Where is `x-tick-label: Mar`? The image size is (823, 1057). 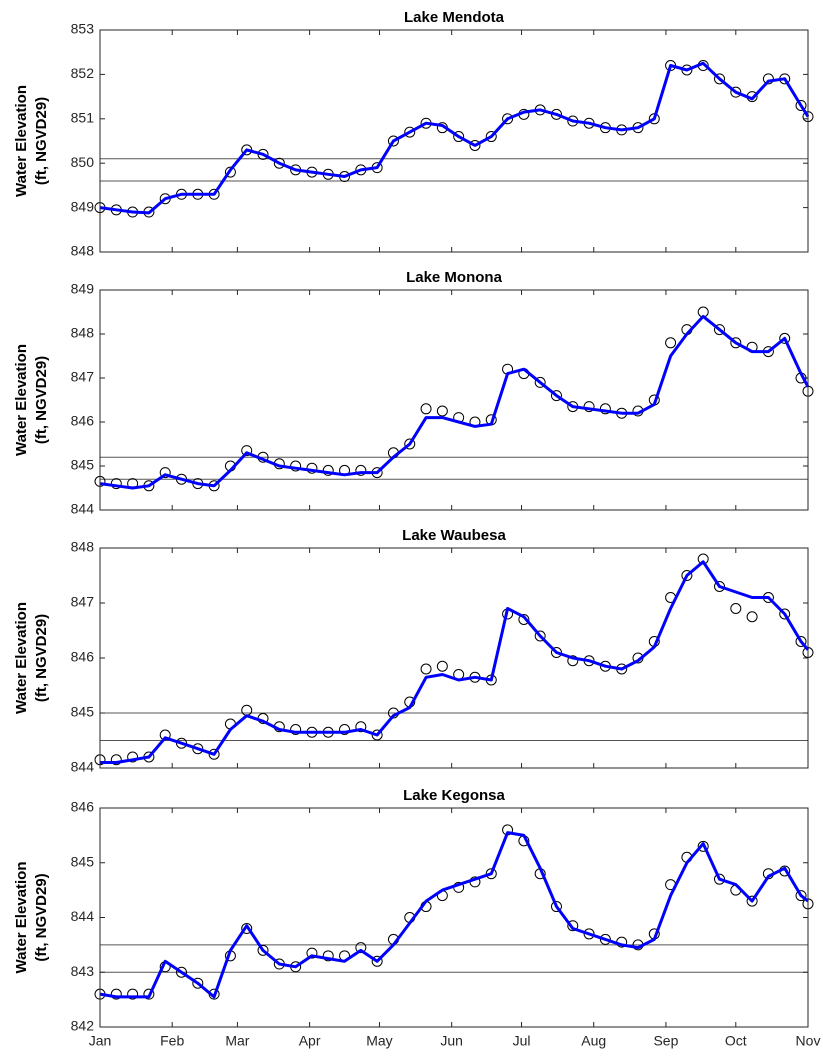 x-tick-label: Mar is located at coordinates (237, 1041).